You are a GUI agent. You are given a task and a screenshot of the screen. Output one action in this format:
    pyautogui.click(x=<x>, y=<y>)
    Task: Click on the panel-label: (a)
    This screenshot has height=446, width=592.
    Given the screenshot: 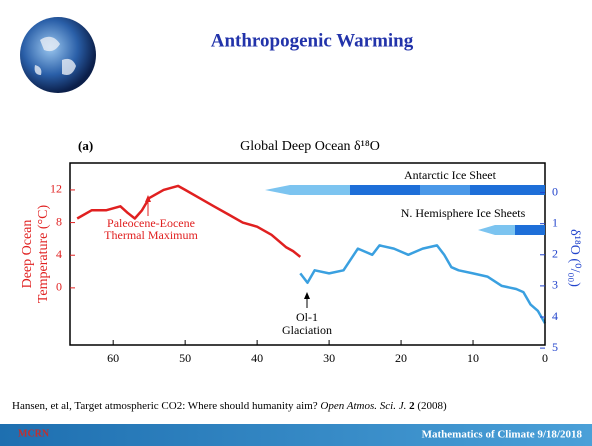 What is the action you would take?
    pyautogui.click(x=85, y=145)
    